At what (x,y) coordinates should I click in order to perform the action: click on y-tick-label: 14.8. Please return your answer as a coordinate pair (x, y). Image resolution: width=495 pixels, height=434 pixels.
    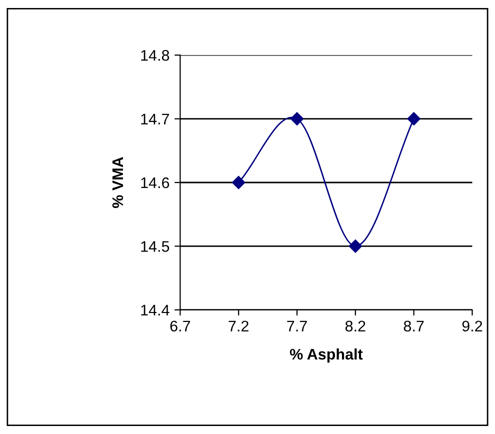
    Looking at the image, I should click on (155, 55).